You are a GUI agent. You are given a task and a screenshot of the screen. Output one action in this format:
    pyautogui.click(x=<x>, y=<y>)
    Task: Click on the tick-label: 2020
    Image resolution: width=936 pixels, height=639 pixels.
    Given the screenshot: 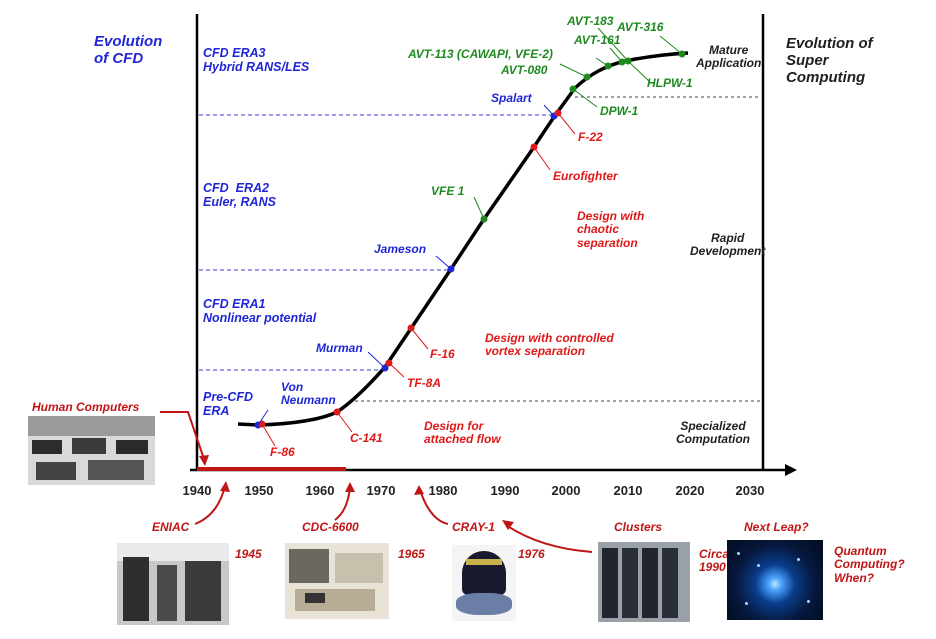 What is the action you would take?
    pyautogui.click(x=690, y=490)
    